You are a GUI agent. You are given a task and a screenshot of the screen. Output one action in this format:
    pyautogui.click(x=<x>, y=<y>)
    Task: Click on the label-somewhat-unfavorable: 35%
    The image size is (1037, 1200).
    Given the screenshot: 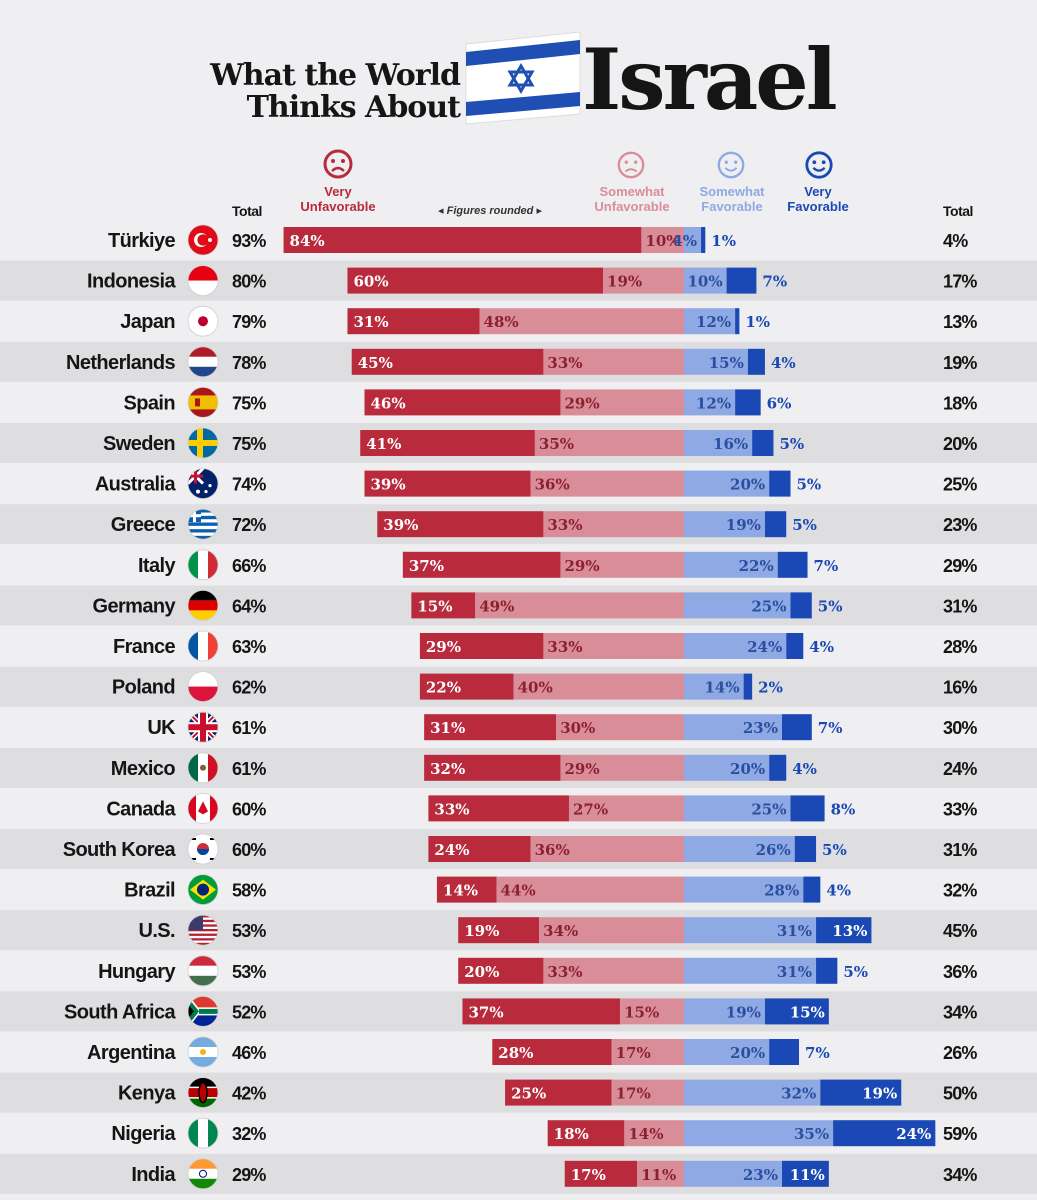 What is the action you would take?
    pyautogui.click(x=556, y=444)
    